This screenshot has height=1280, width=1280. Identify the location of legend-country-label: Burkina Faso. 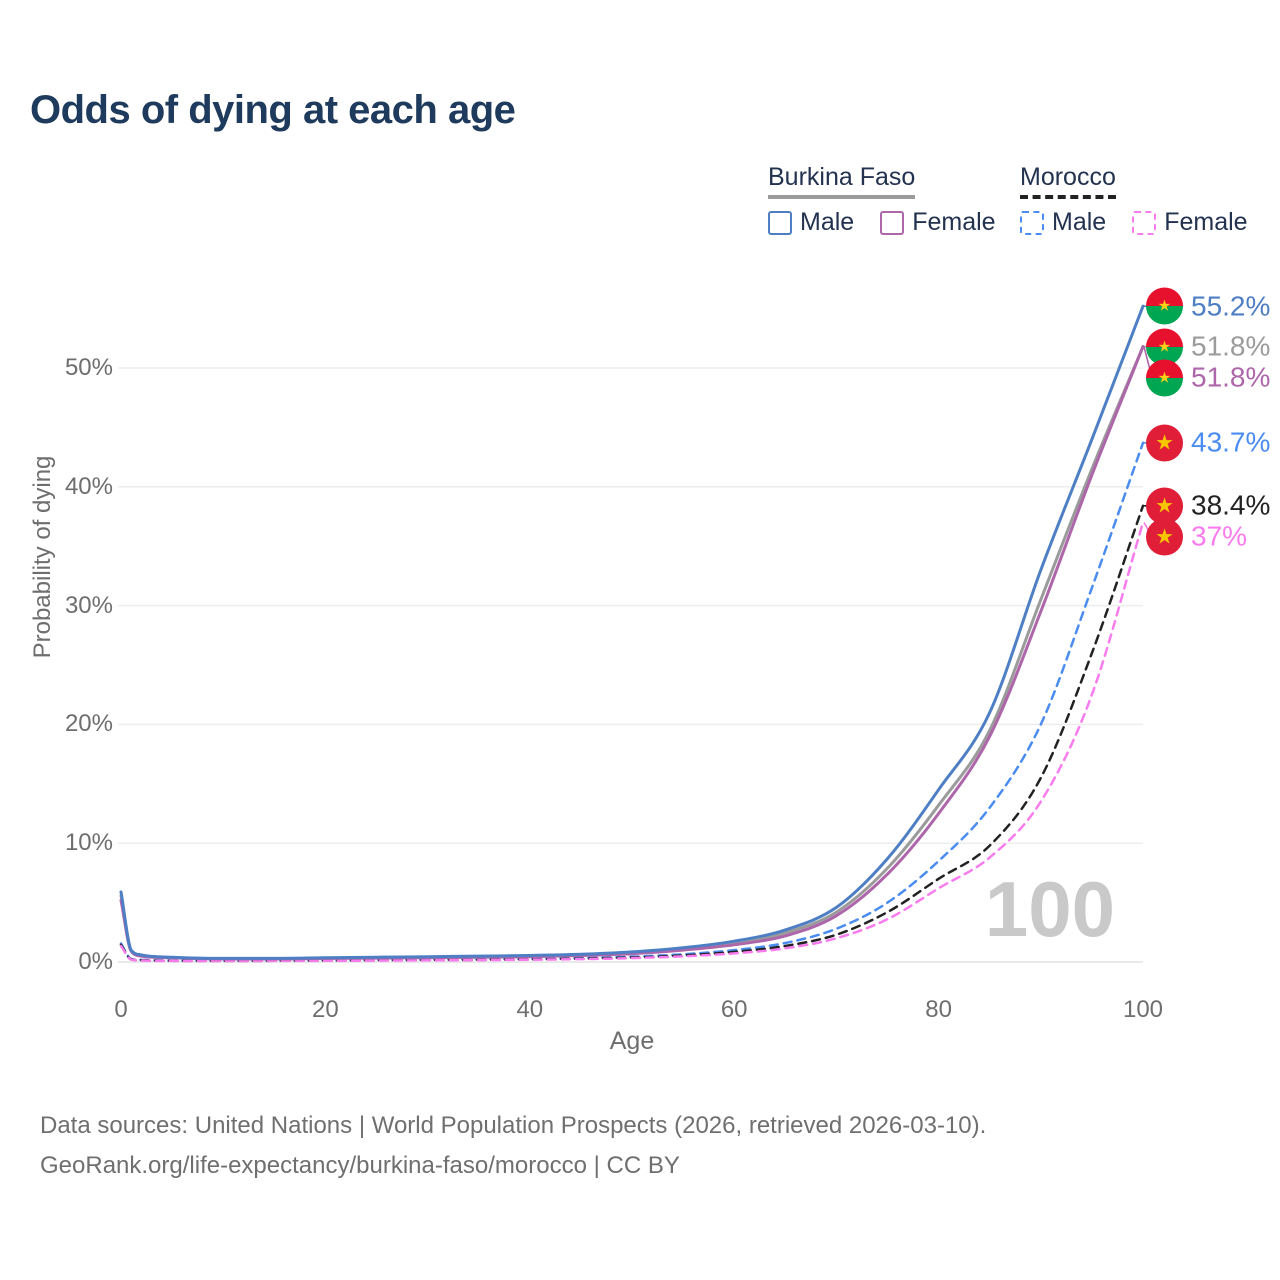
(842, 181).